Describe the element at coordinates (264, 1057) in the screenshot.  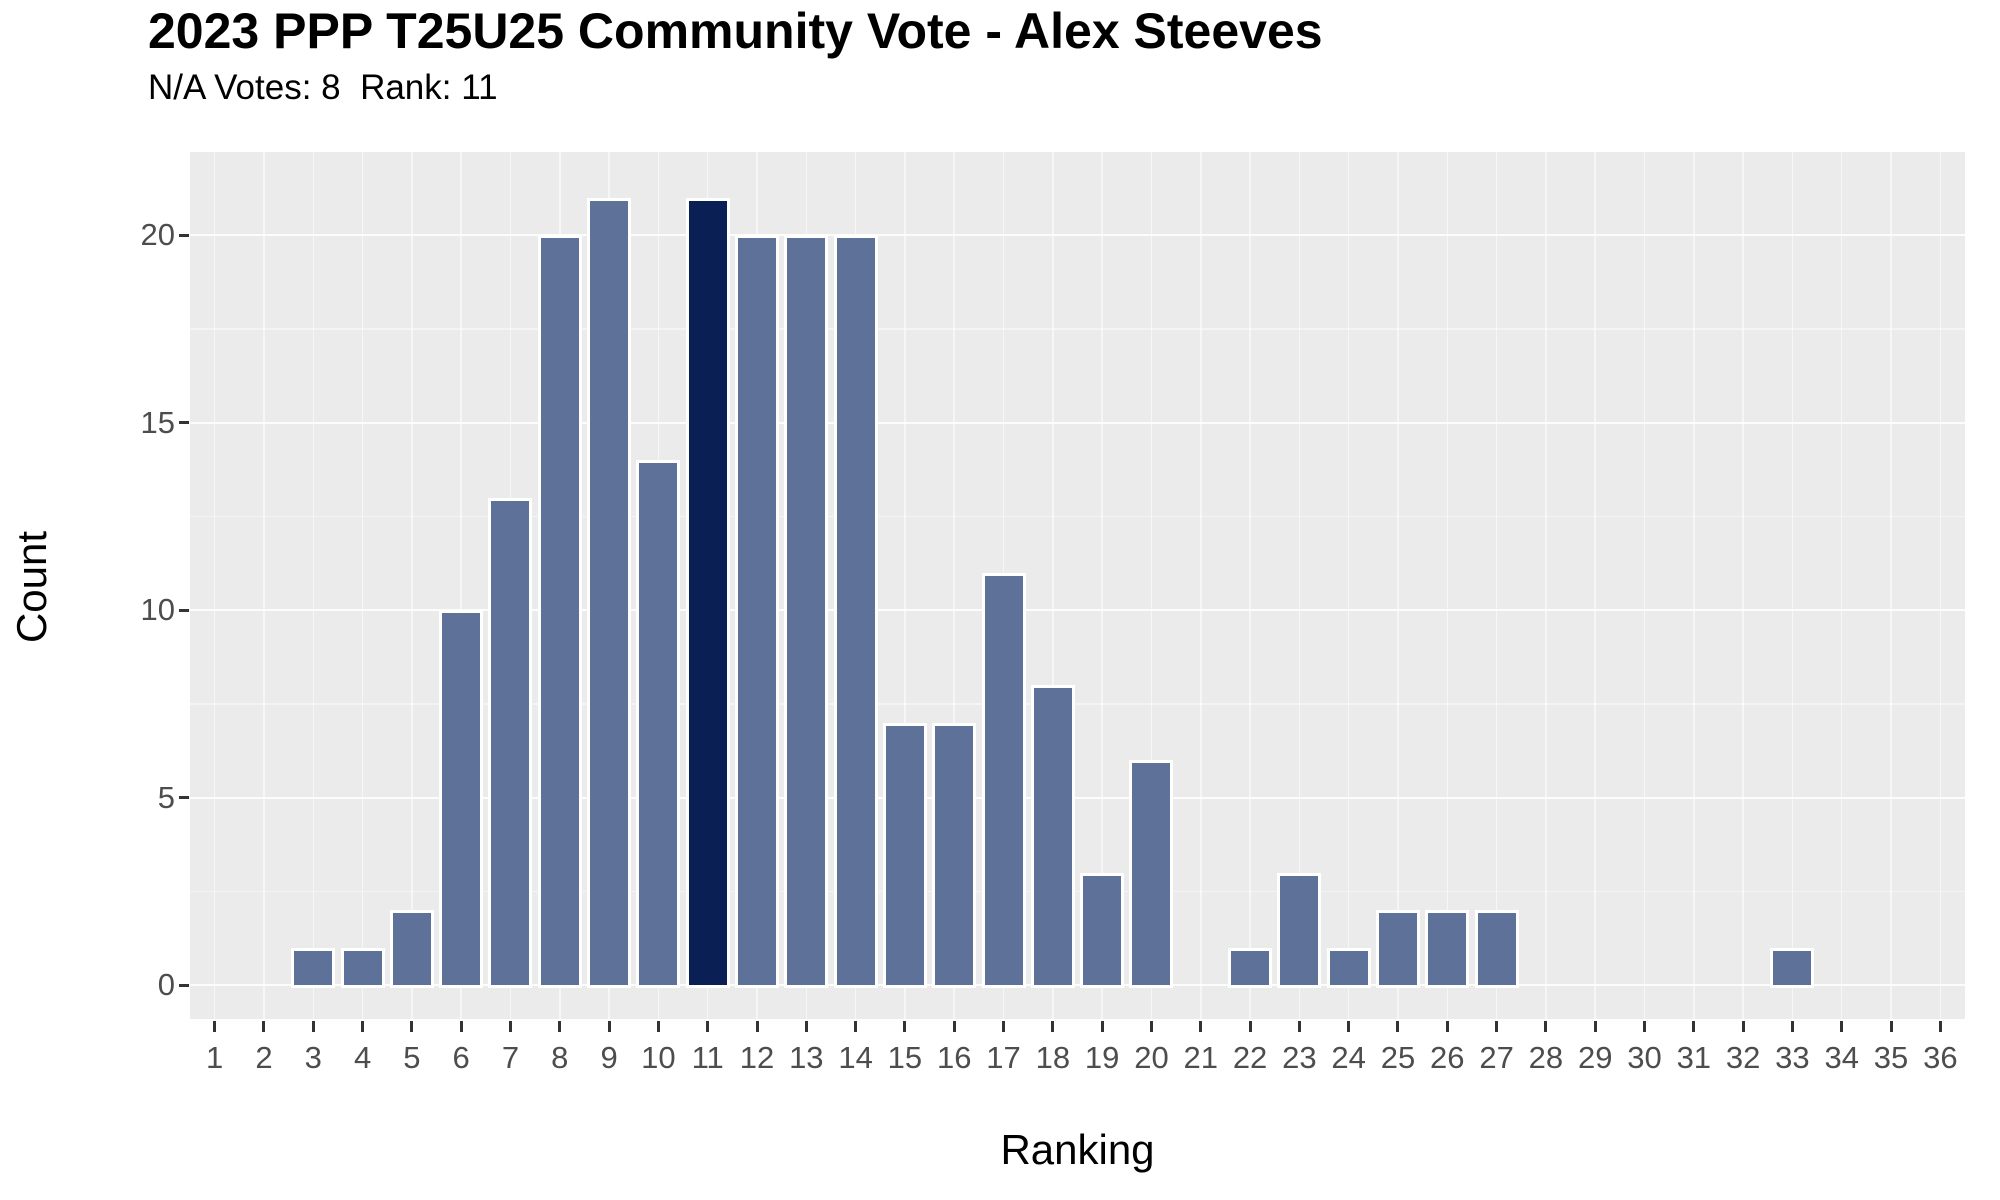
I see `x-tick-label-2: 2` at that location.